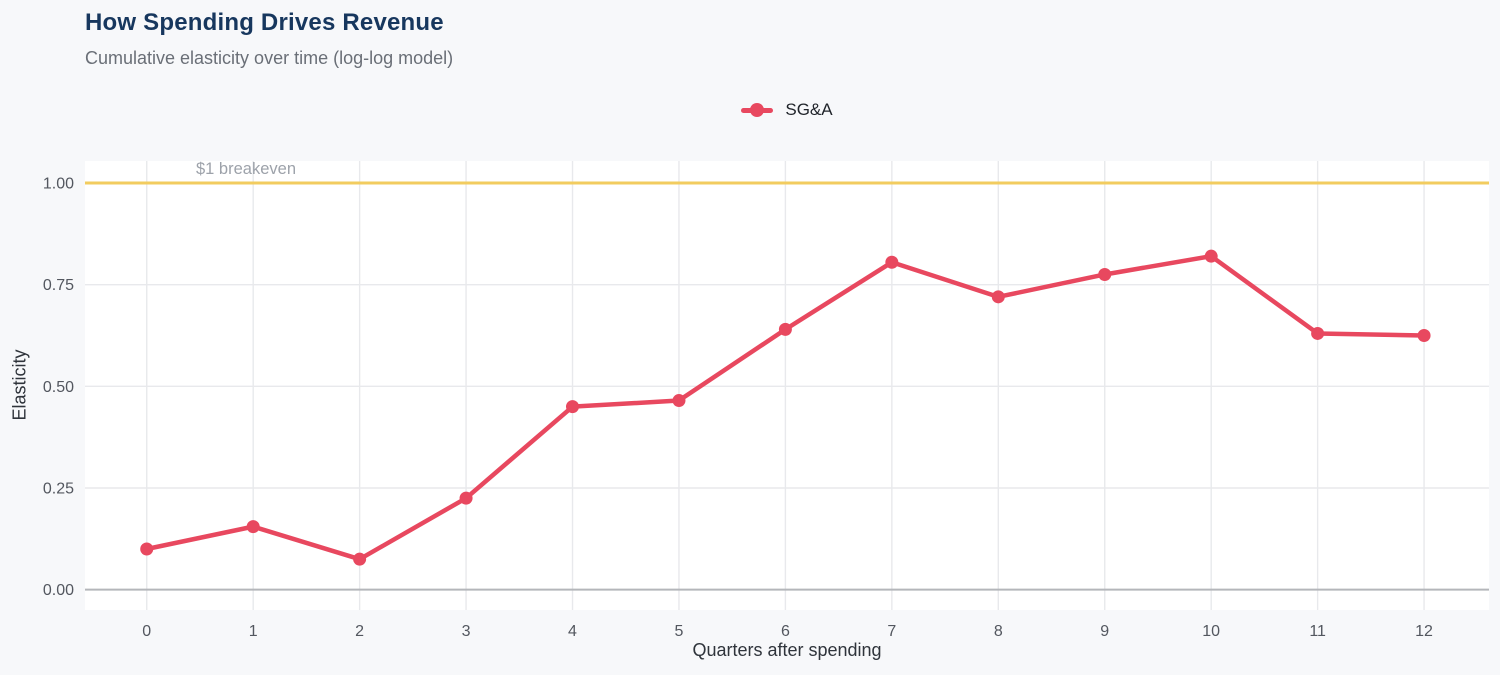  I want to click on x-tick-label: 5, so click(679, 631).